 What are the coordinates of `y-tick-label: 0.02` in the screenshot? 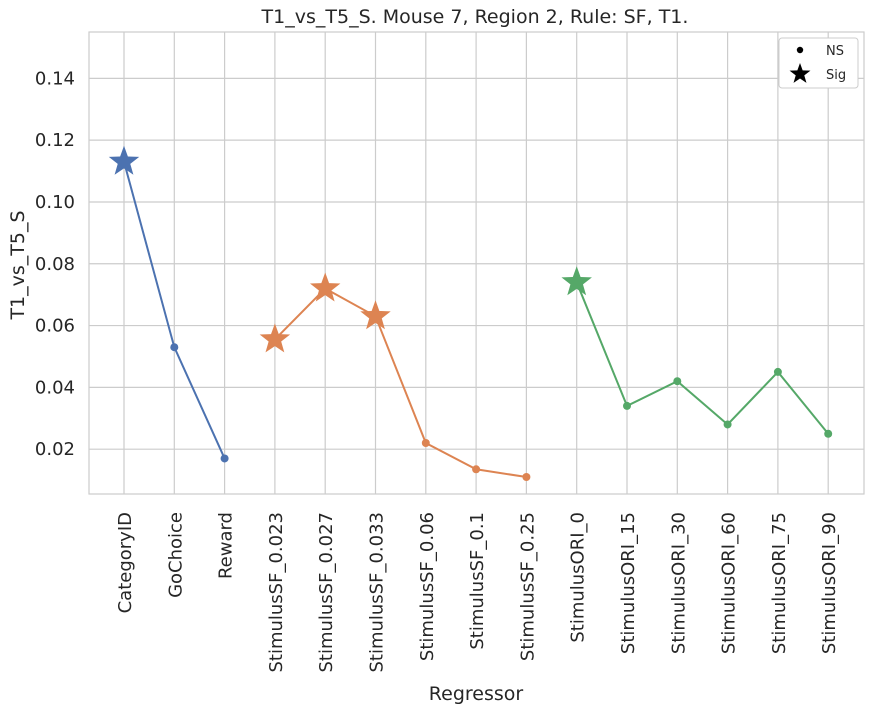 It's located at (55, 449).